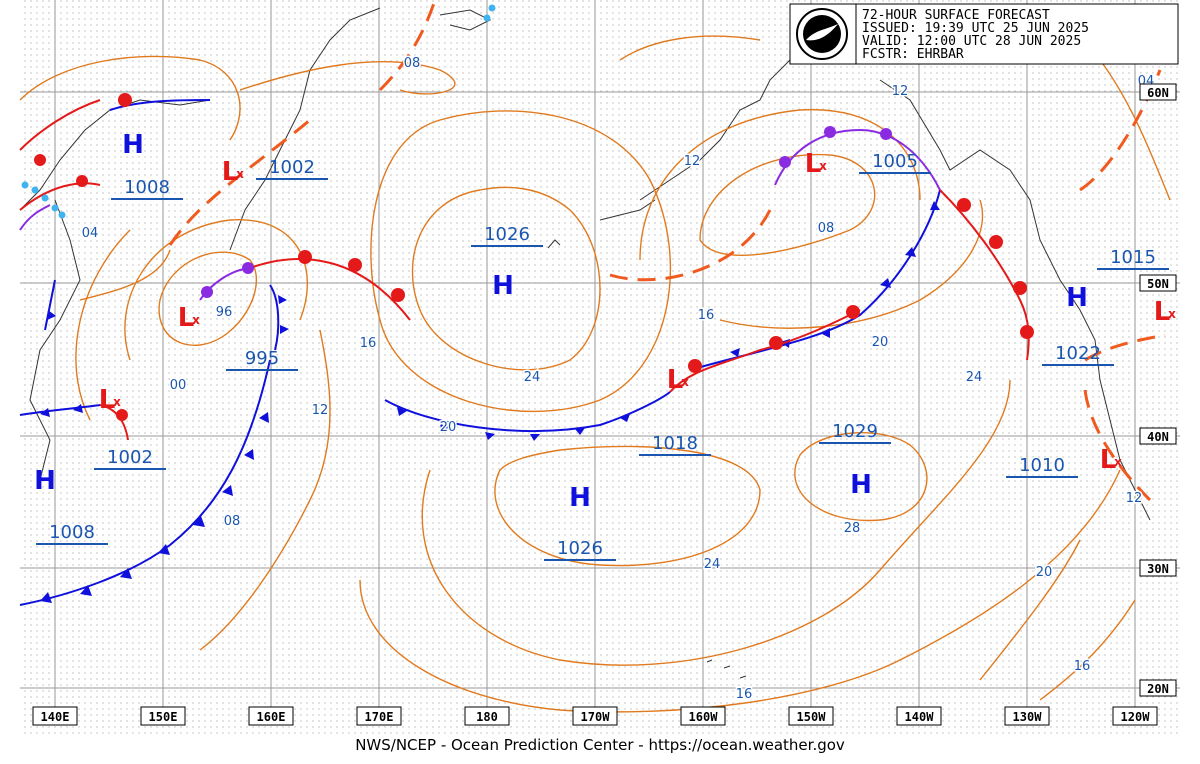  I want to click on low-pressure-center: Lx 1018, so click(675, 410).